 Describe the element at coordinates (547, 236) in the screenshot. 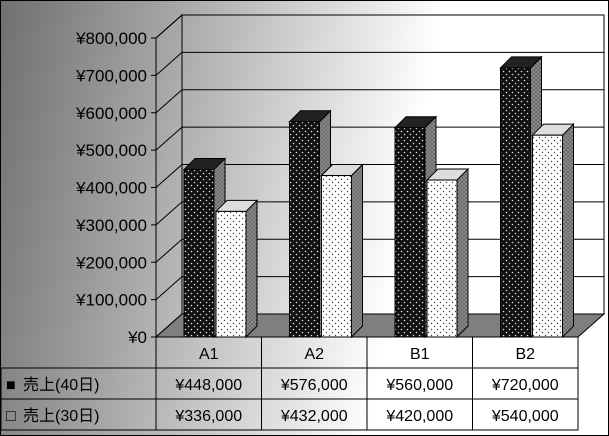

I see `bar-2-B2` at that location.